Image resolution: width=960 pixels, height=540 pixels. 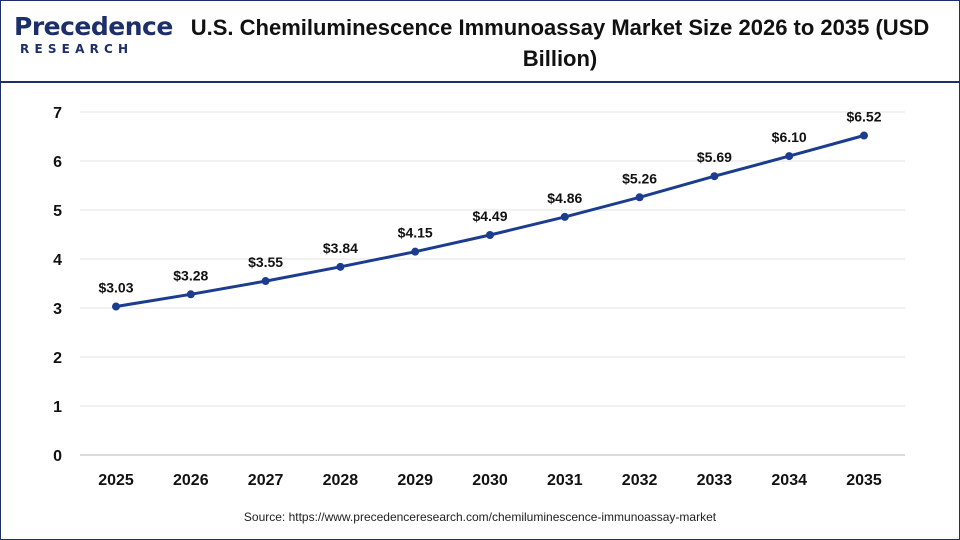 I want to click on y-tick-label: 0, so click(x=57, y=456).